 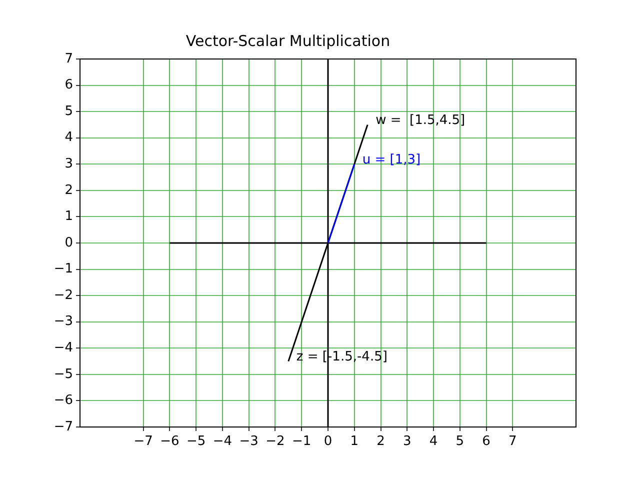 I want to click on y-tick-label: −1, so click(x=63, y=269).